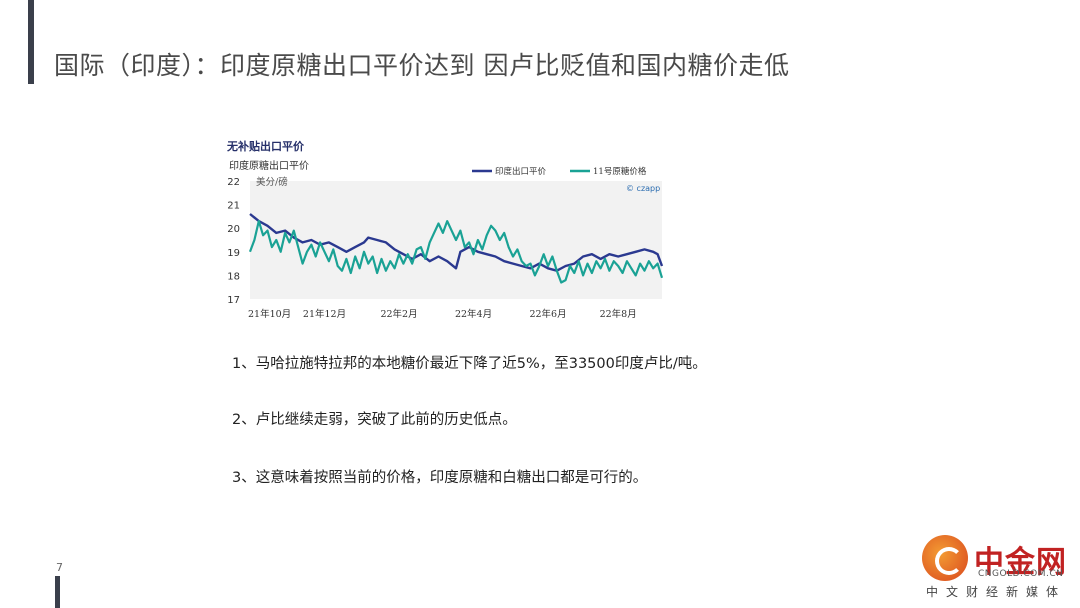 The width and height of the screenshot is (1080, 608). Describe the element at coordinates (945, 558) in the screenshot. I see `logo-icon` at that location.